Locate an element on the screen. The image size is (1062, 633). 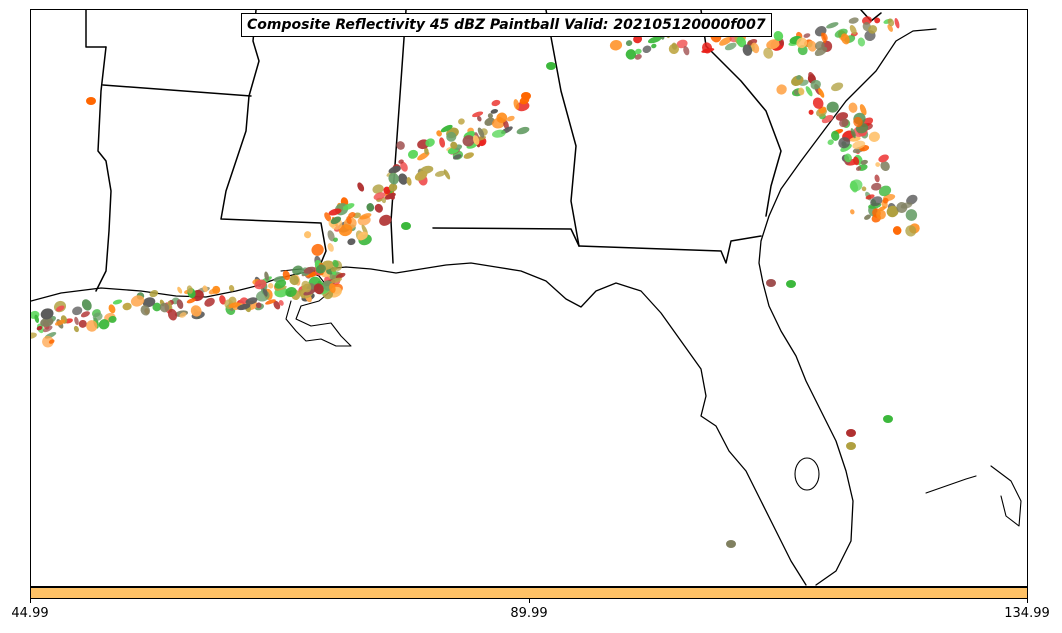
colorbar is located at coordinates (529, 593).